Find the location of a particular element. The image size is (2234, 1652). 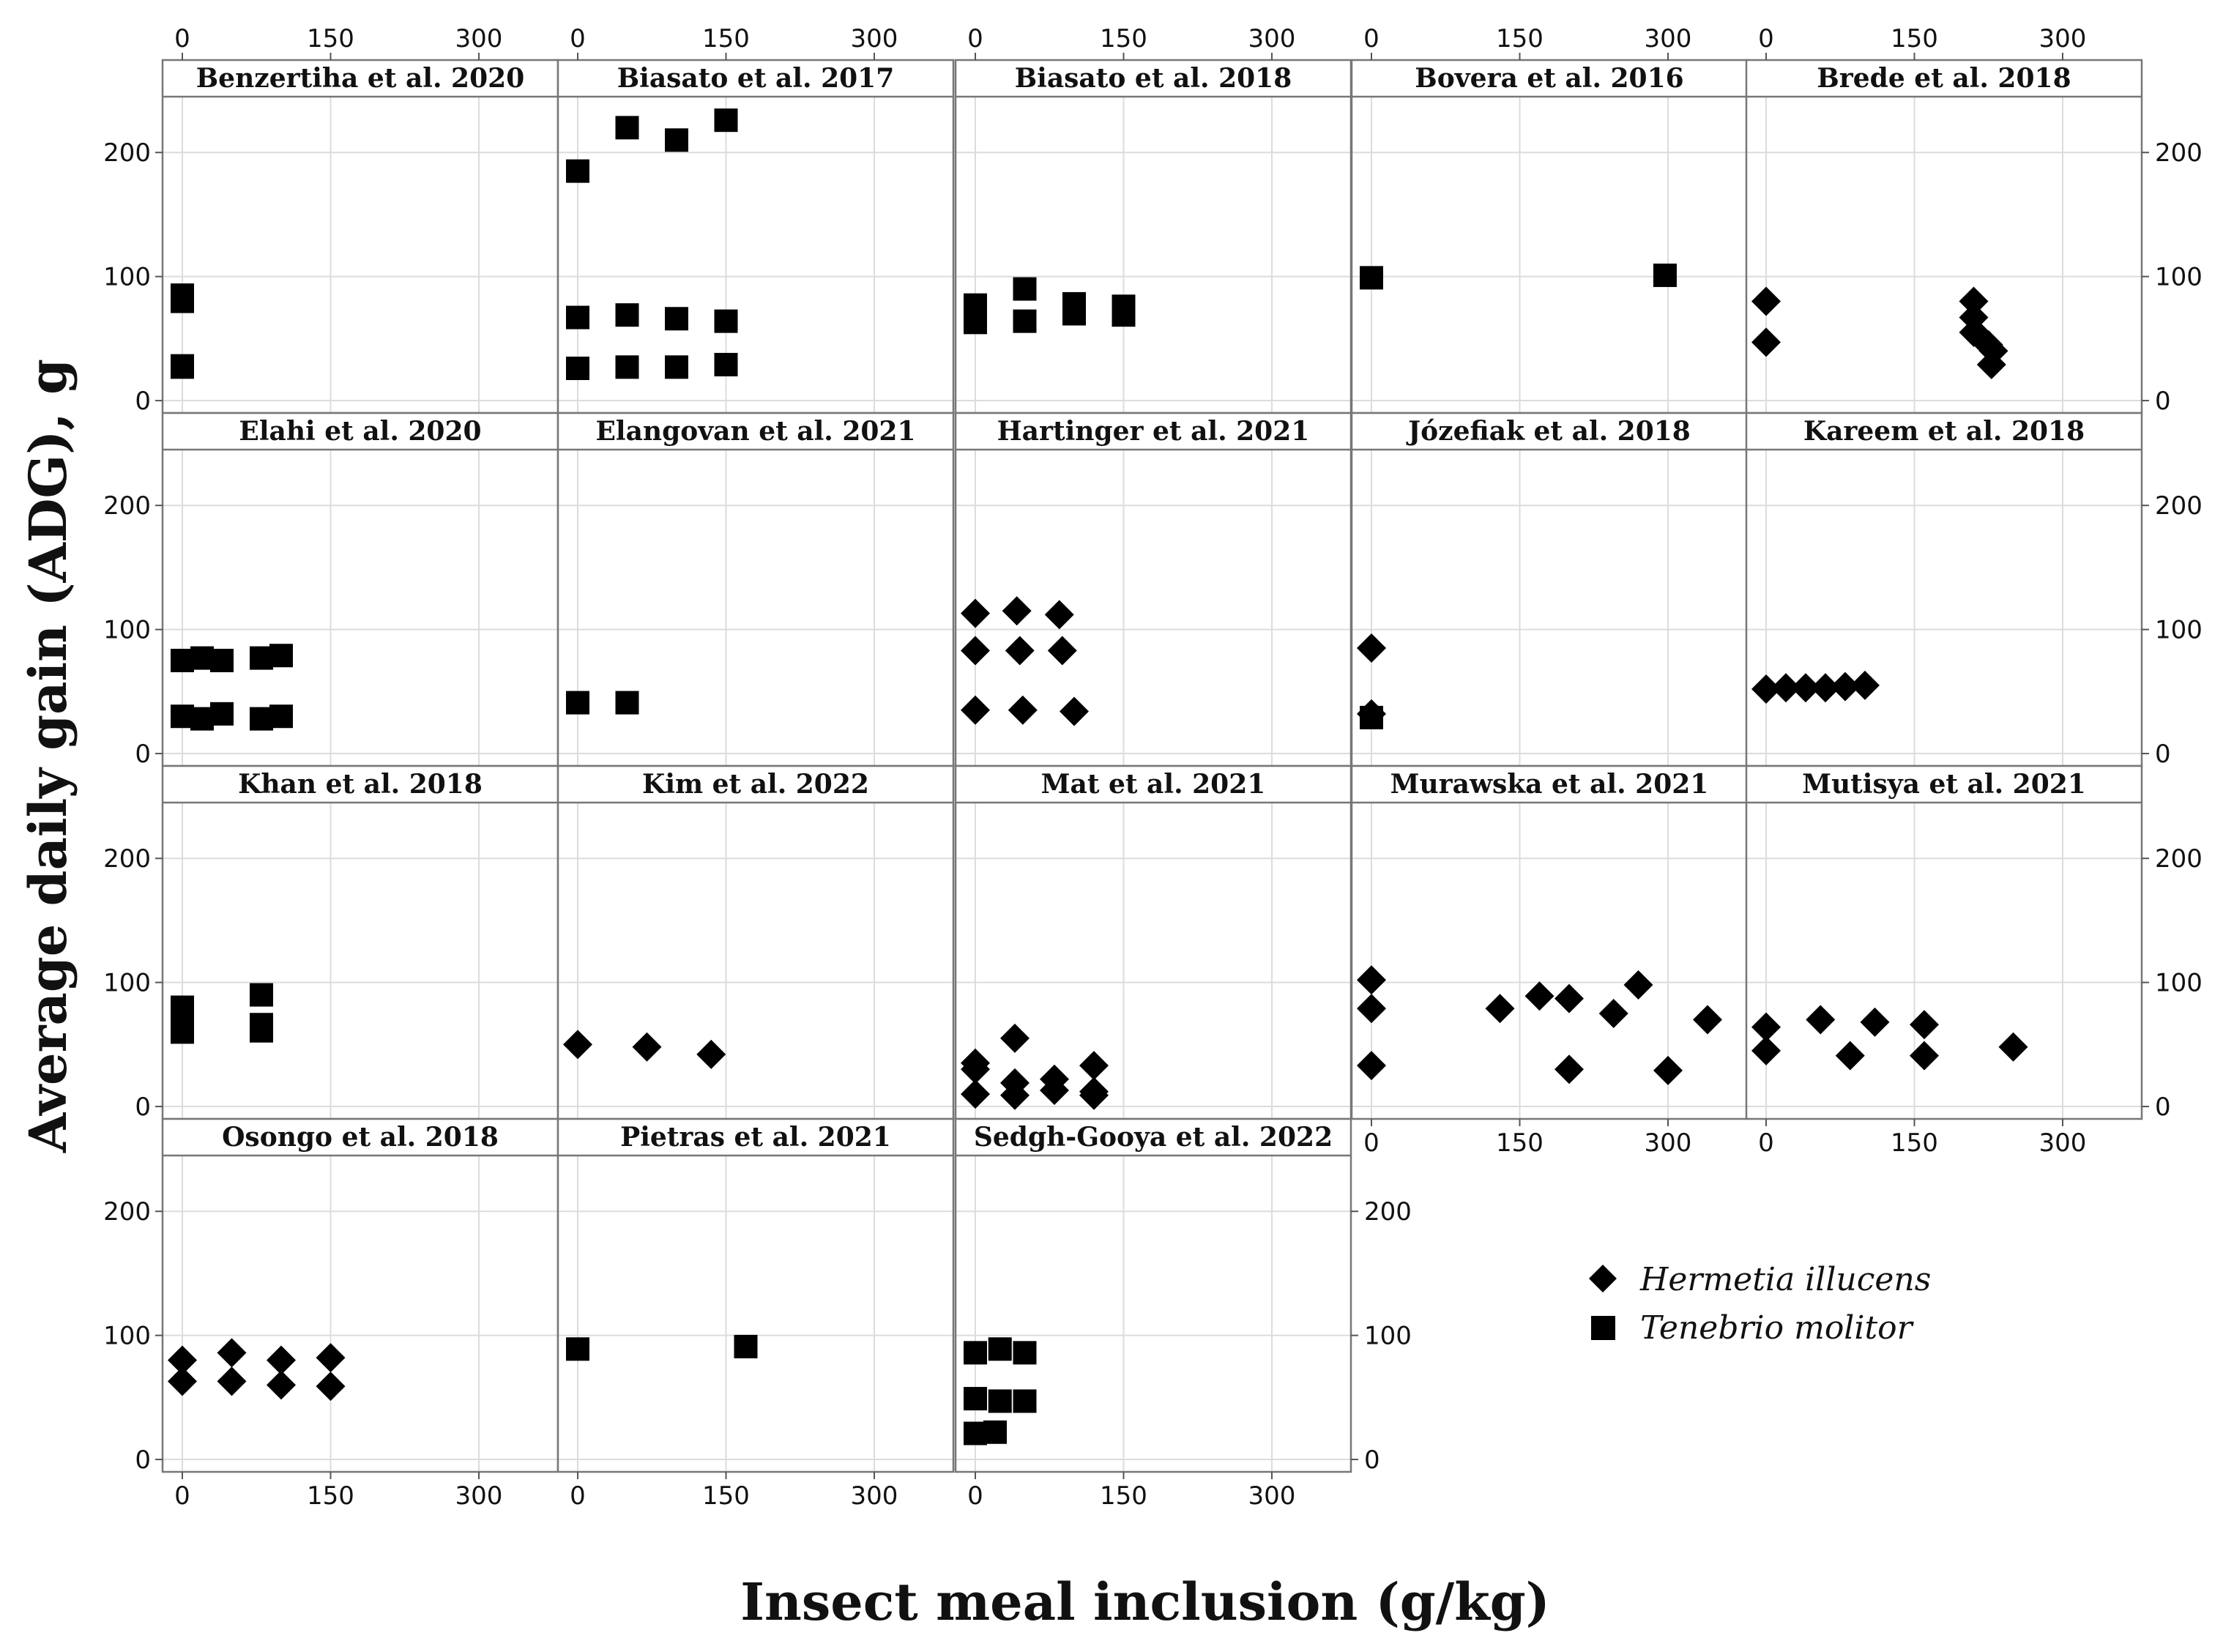

x-axis-title: Insect meal inclusion (g/kg) is located at coordinates (1145, 1602).